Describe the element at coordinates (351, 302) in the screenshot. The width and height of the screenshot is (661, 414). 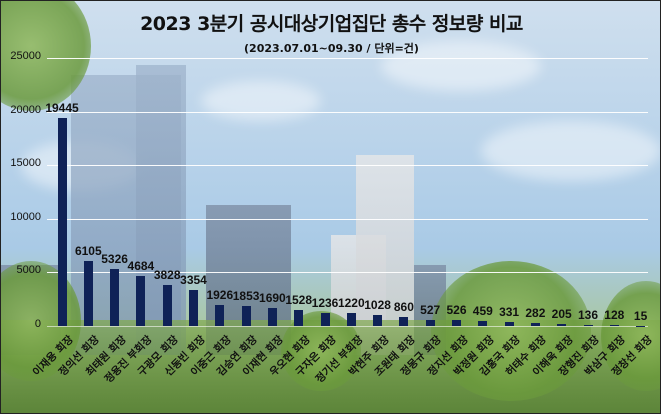
I see `value-label: 1220` at that location.